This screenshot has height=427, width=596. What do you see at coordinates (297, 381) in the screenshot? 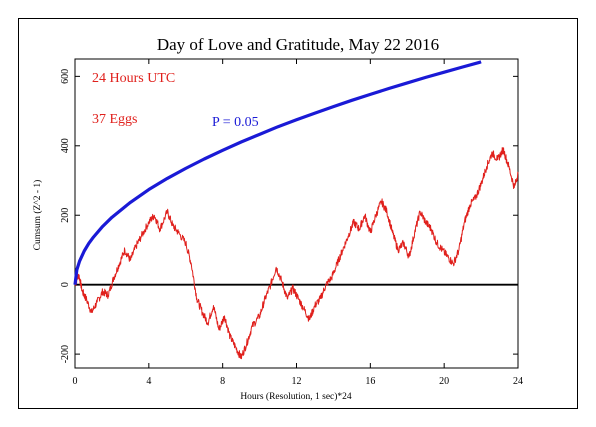
I see `x-tick-label: 12` at bounding box center [297, 381].